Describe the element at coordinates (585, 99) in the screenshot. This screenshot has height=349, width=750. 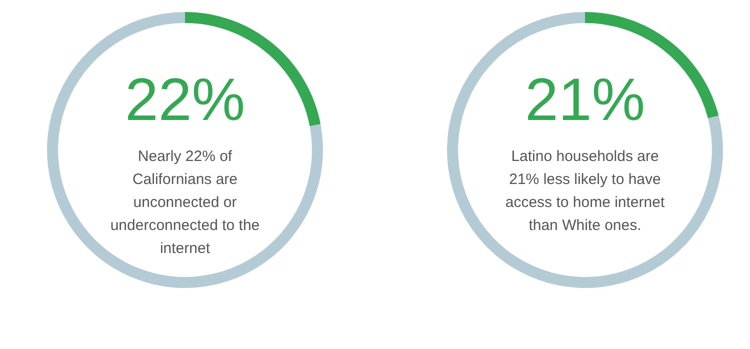
I see `text: 21%` at that location.